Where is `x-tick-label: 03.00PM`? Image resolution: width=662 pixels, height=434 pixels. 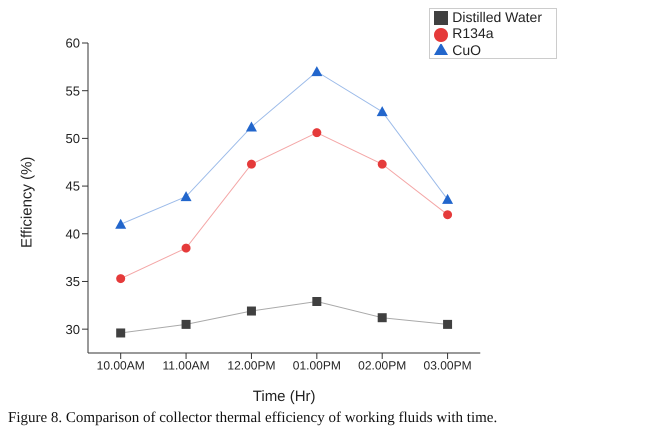
x-tick-label: 03.00PM is located at coordinates (448, 365).